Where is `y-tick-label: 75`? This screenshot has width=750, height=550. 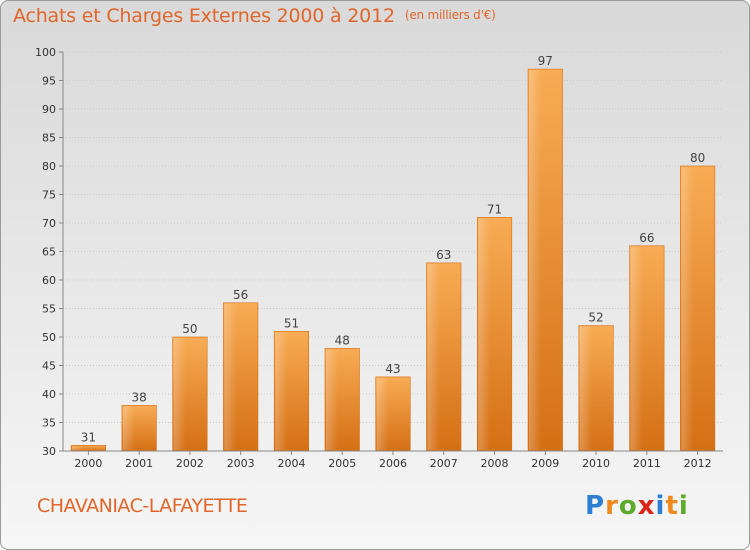 y-tick-label: 75 is located at coordinates (49, 195).